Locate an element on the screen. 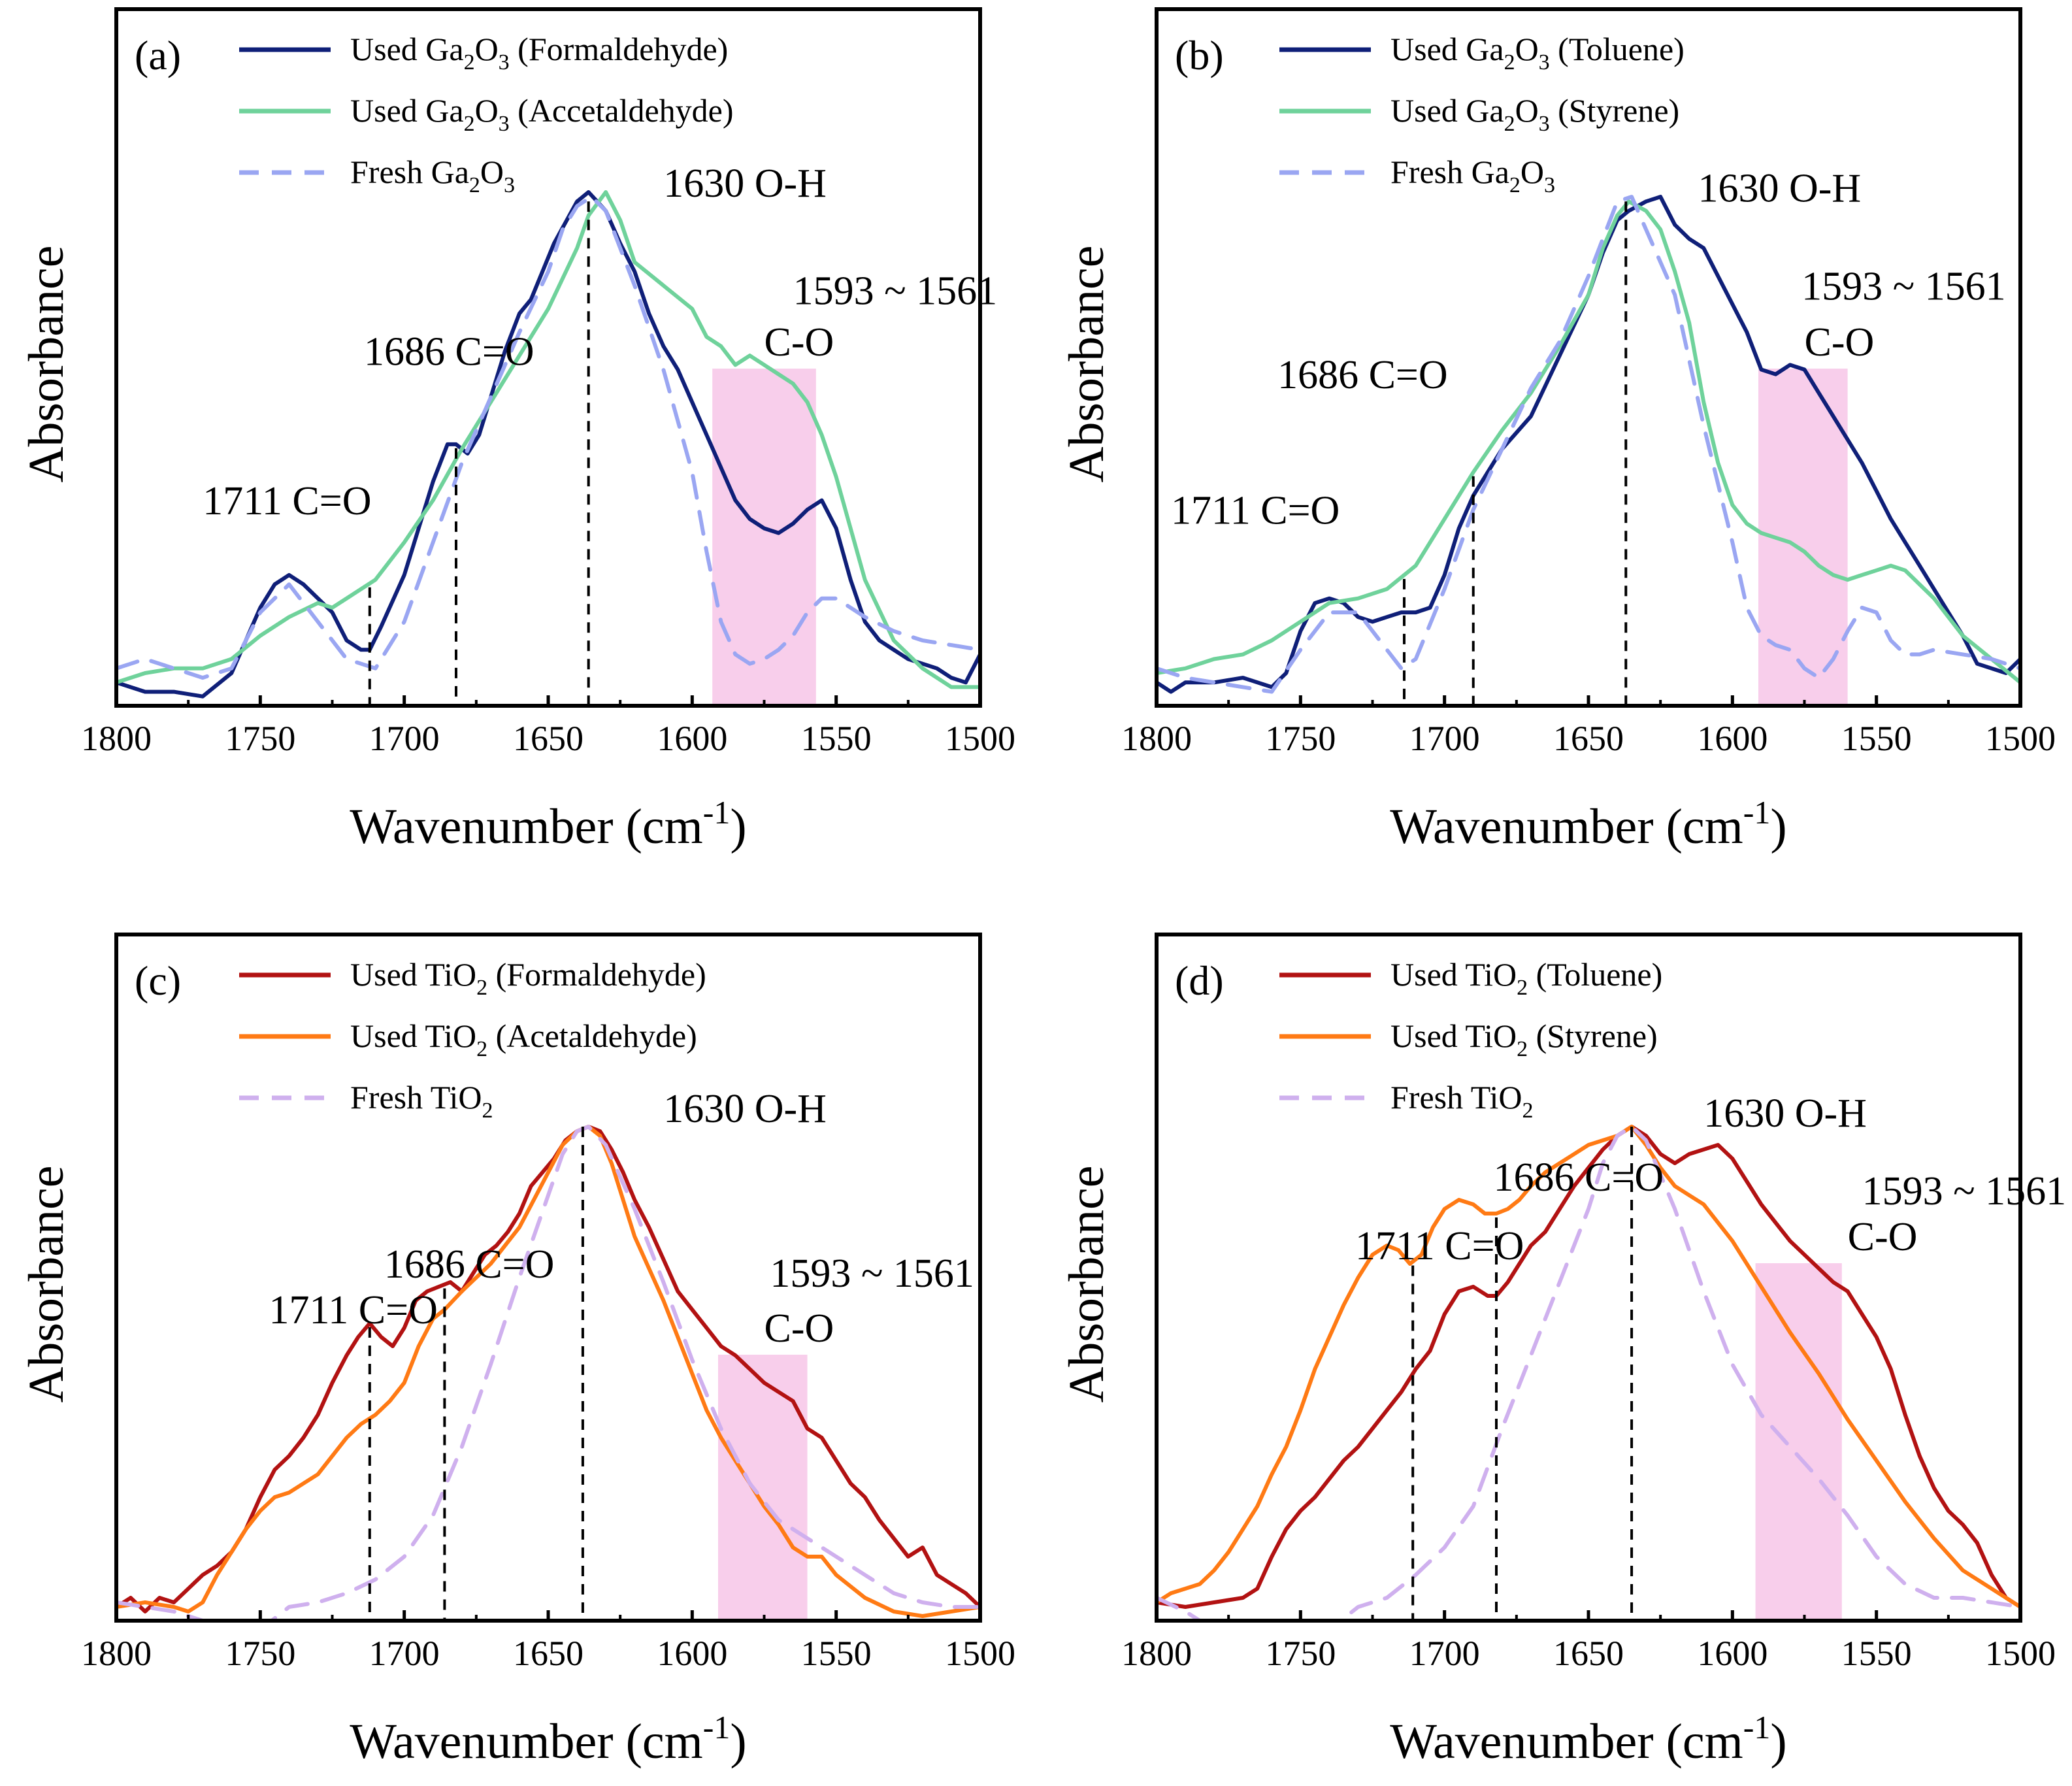 The image size is (2072, 1786). legend-entry: Used Ga2O3 (Accetaldehyde) is located at coordinates (542, 114).